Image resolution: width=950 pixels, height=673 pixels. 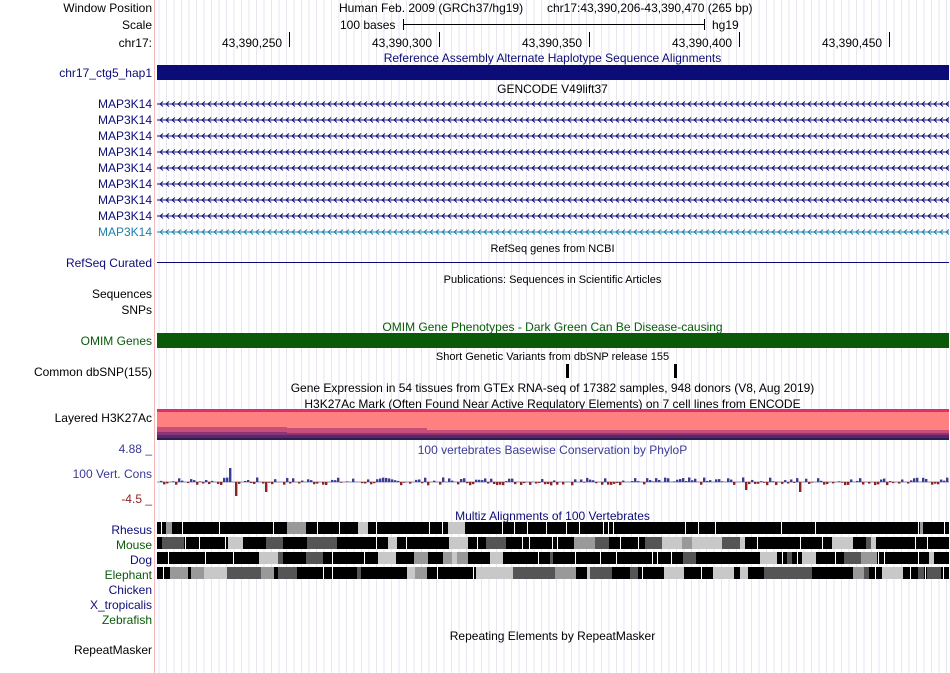 What do you see at coordinates (92, 372) in the screenshot?
I see `dbsnp-track-label: Common dbSNP(155)` at bounding box center [92, 372].